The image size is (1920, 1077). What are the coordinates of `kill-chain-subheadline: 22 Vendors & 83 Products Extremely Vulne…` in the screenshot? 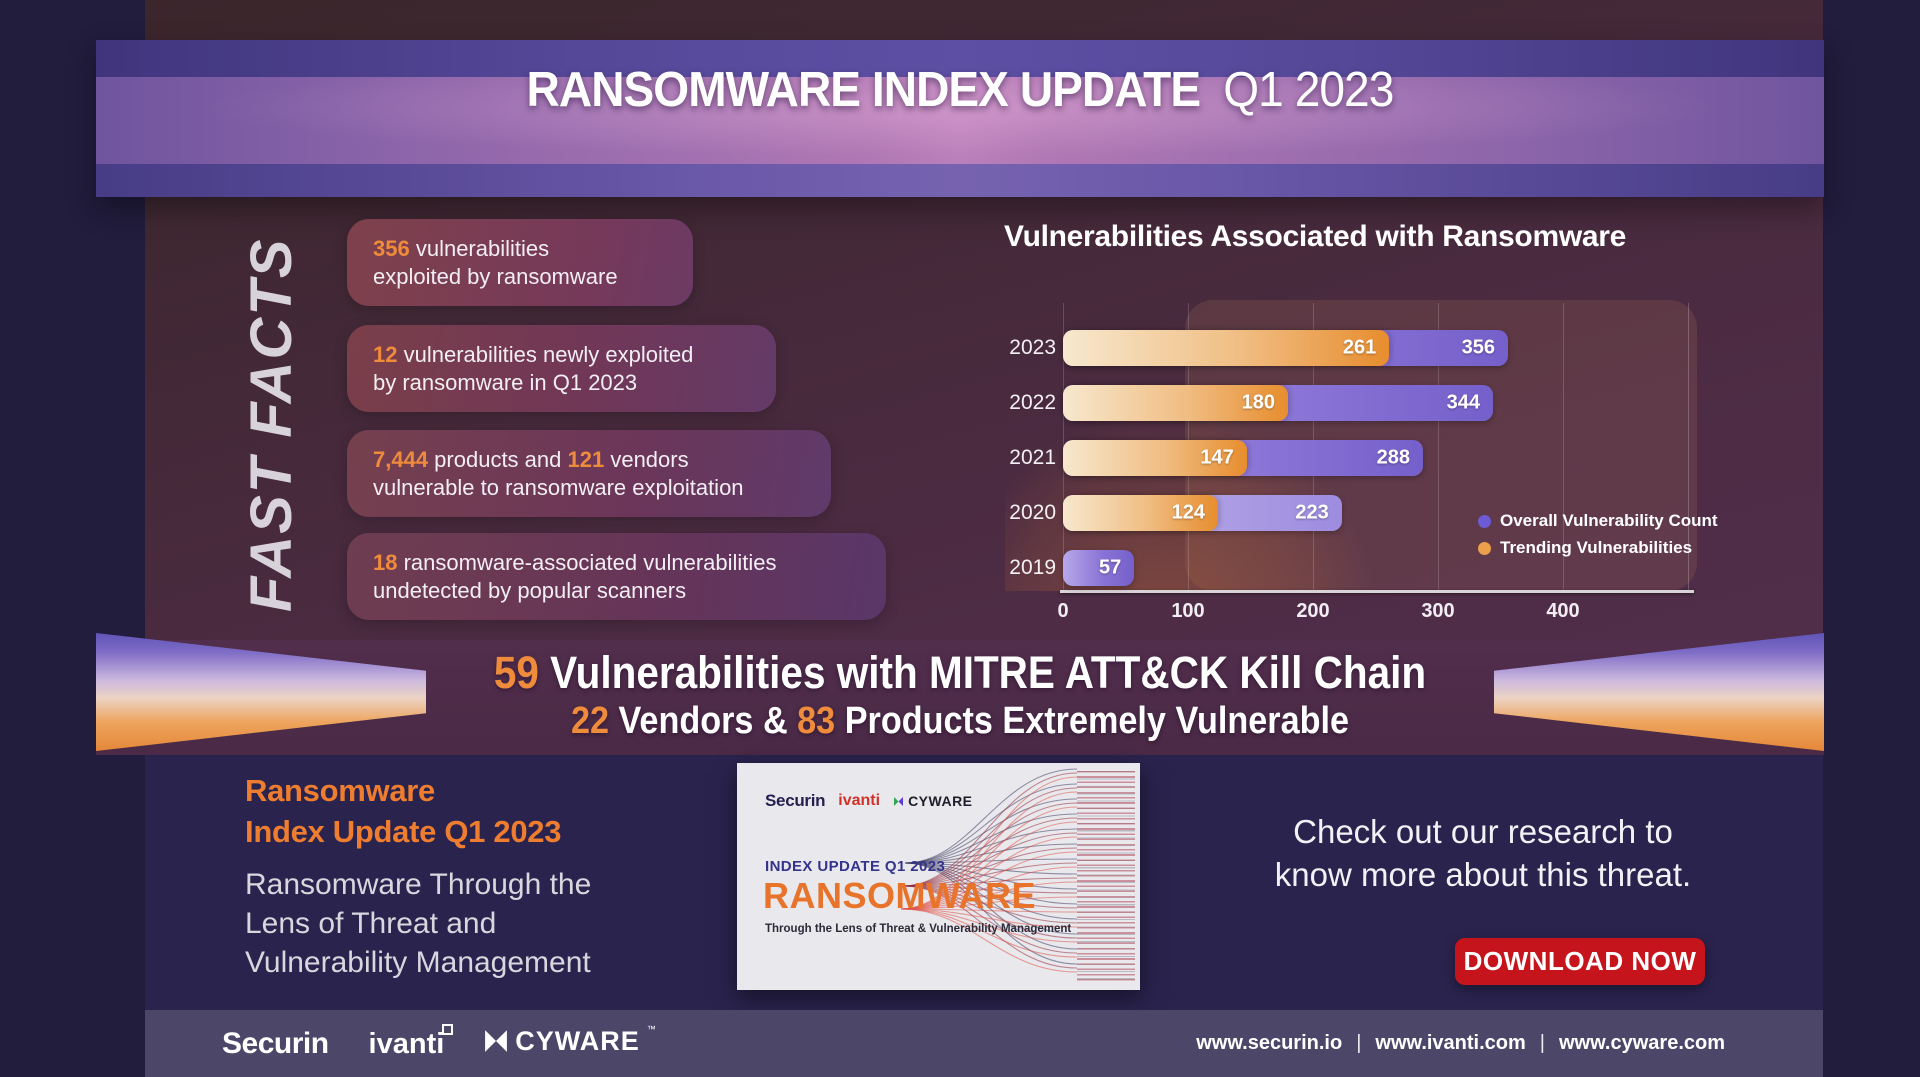 It's located at (960, 721).